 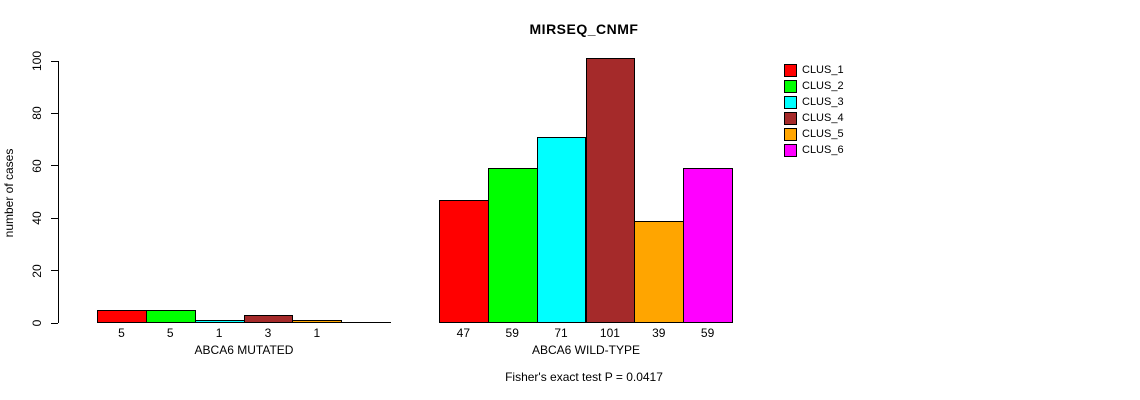 I want to click on y-axis-label: number of cases, so click(x=9, y=193).